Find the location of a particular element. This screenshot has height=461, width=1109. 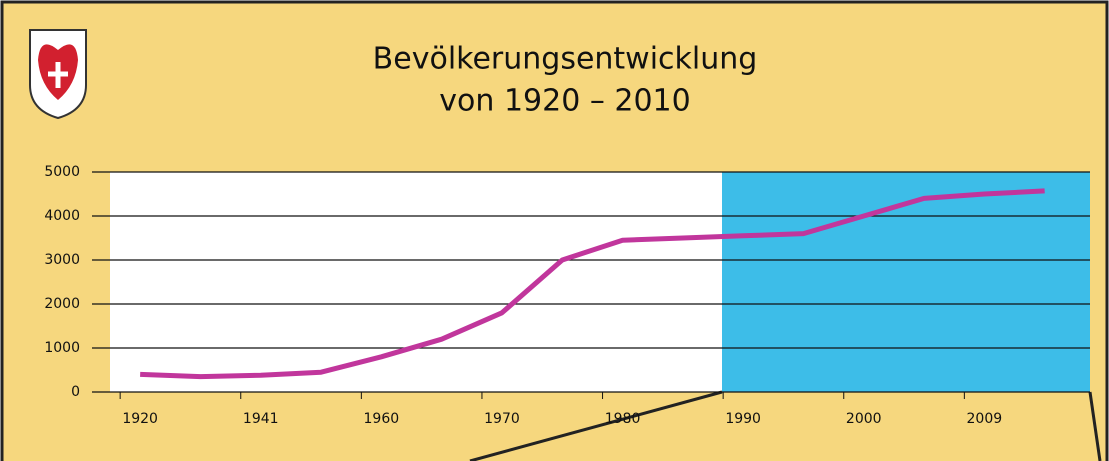

y-tick-label: 3000 is located at coordinates (62, 260).